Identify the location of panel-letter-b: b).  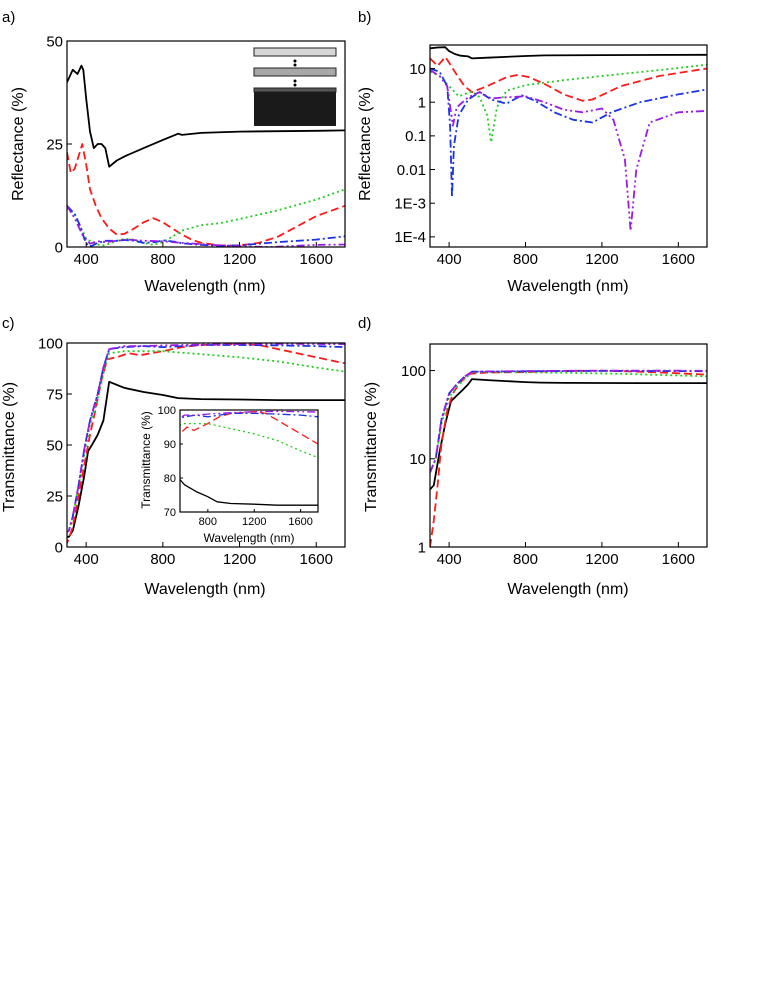
(364, 17).